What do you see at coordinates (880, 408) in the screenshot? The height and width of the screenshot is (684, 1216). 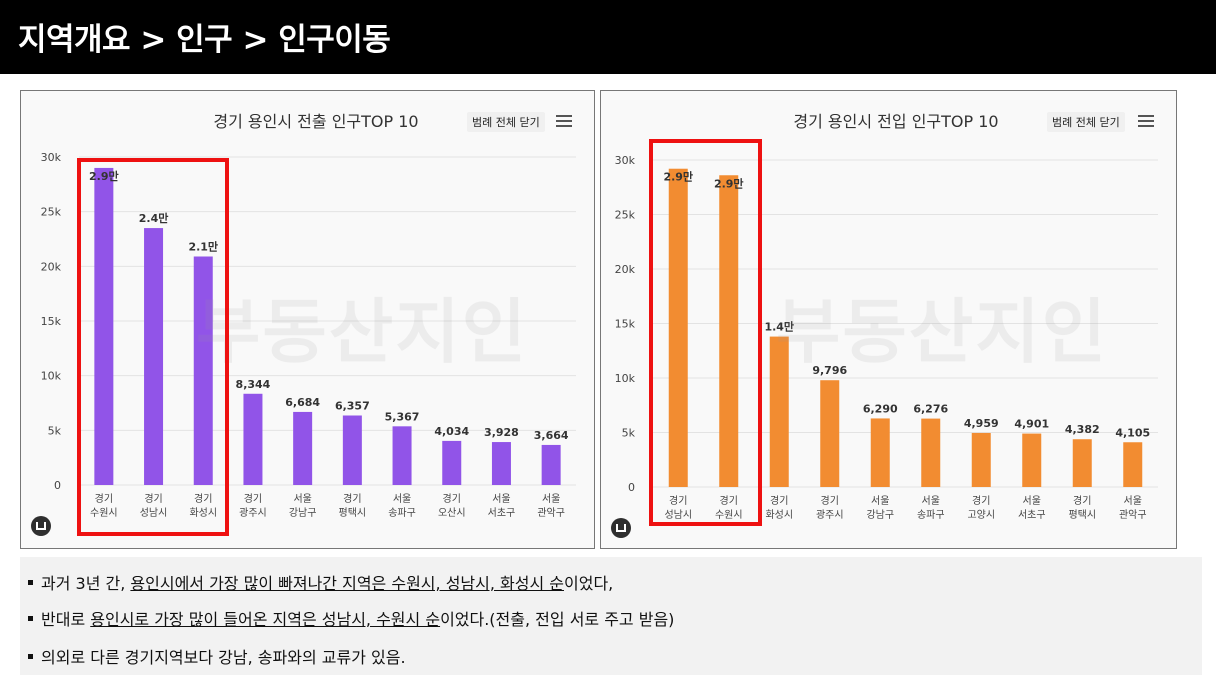 I see `data-label: 6,290` at bounding box center [880, 408].